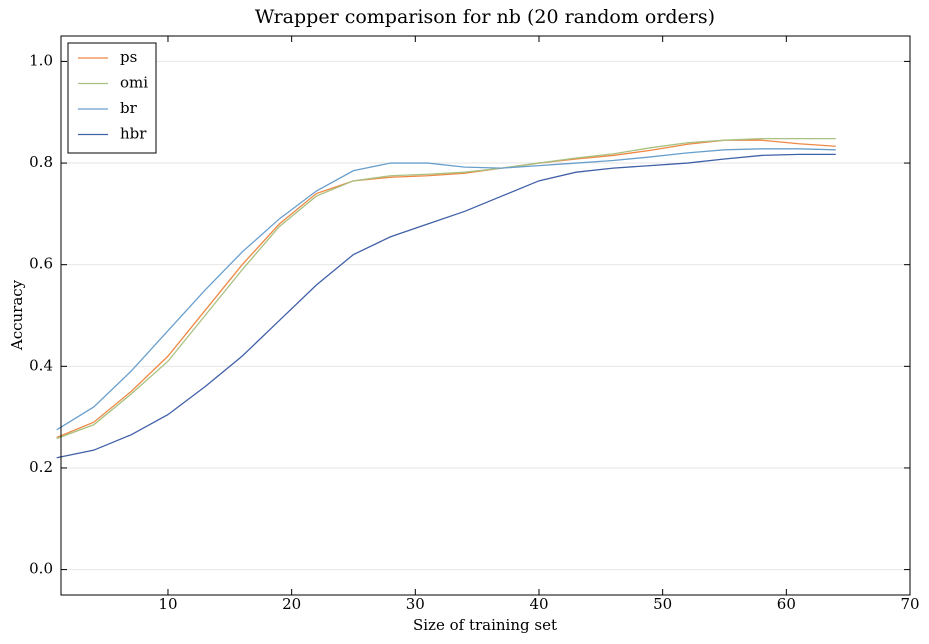 The width and height of the screenshot is (929, 644). What do you see at coordinates (909, 604) in the screenshot?
I see `x-tick-label: 70` at bounding box center [909, 604].